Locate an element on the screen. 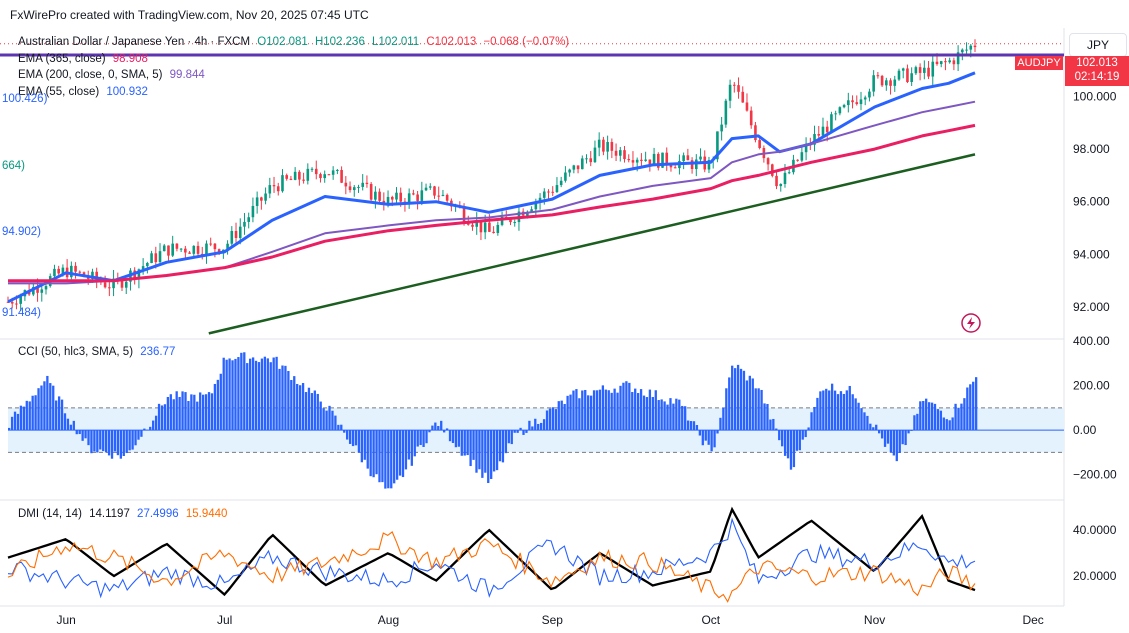 Image resolution: width=1129 pixels, height=633 pixels. currency-button: JPY is located at coordinates (1098, 45).